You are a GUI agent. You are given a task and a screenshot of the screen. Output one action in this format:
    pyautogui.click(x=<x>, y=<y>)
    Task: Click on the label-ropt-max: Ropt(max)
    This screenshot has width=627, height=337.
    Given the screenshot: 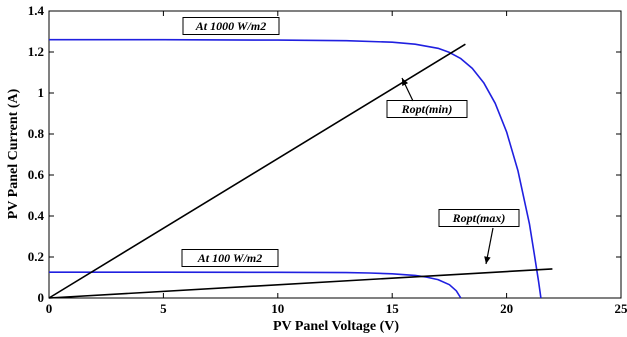 What is the action you would take?
    pyautogui.click(x=479, y=218)
    